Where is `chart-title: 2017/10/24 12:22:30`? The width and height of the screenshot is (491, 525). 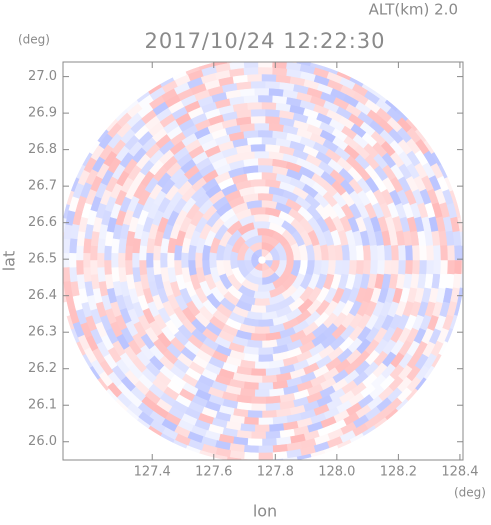
chart-title: 2017/10/24 12:22:30 is located at coordinates (264, 41).